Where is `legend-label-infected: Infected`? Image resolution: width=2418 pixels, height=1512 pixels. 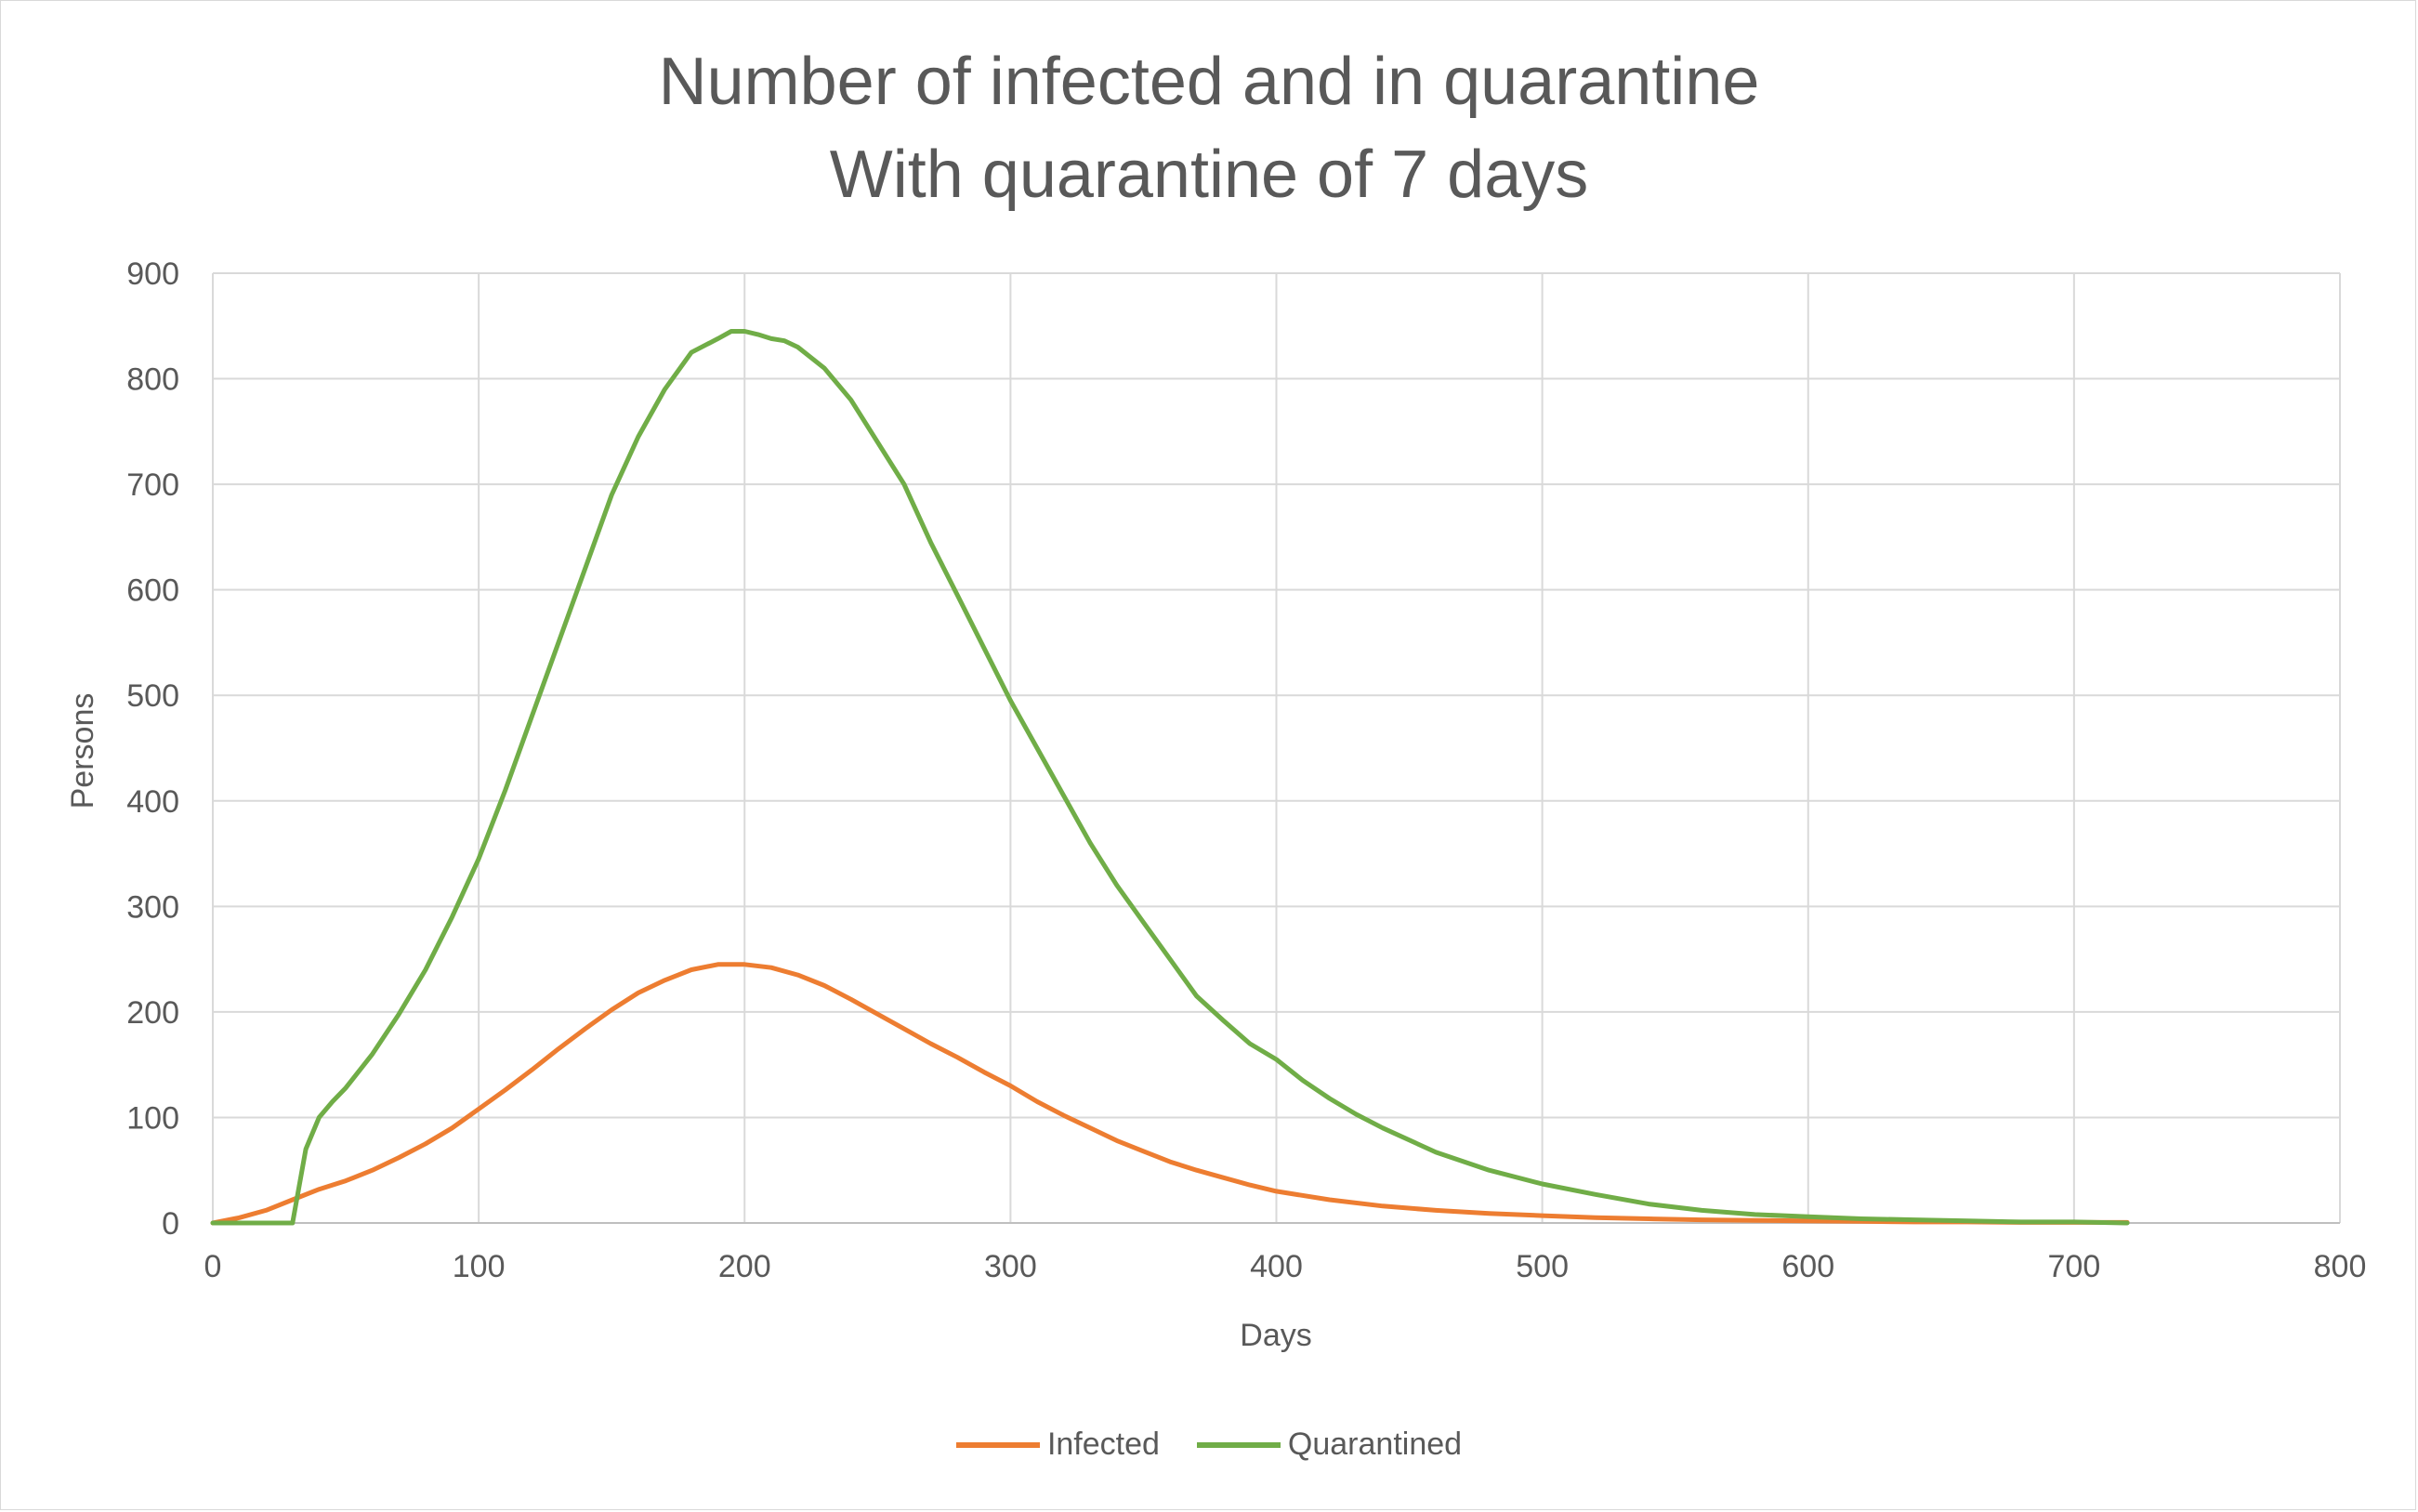
legend-label-infected: Infected is located at coordinates (1103, 1444).